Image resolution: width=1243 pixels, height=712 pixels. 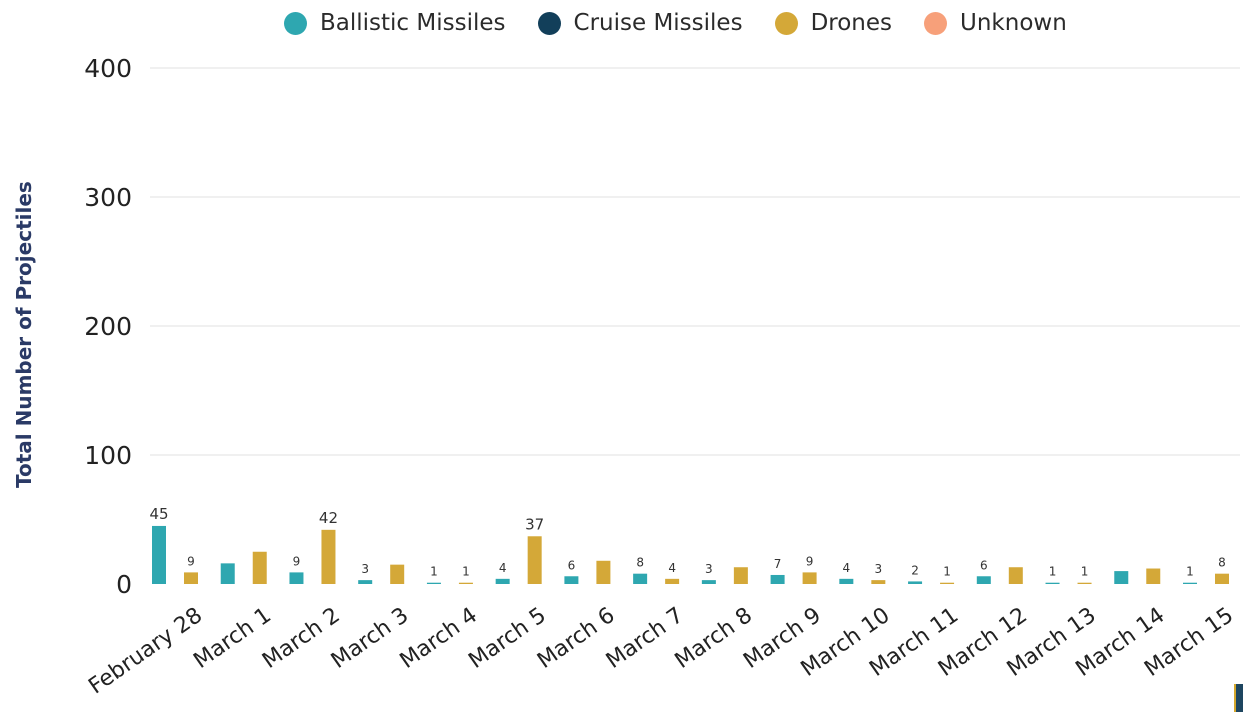 What do you see at coordinates (786, 23) in the screenshot?
I see `legend-swatch-drones` at bounding box center [786, 23].